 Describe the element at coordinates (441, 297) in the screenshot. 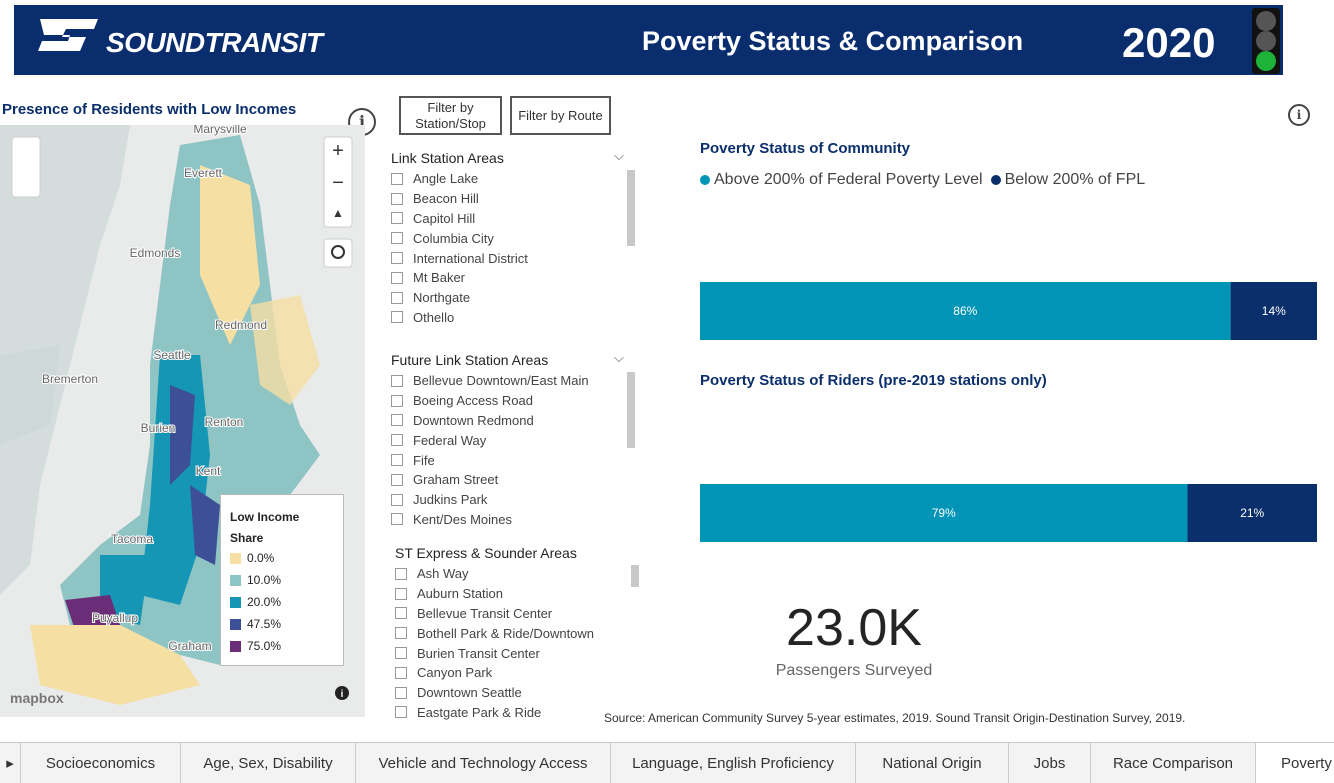

I see `filter-item-label: Northgate` at that location.